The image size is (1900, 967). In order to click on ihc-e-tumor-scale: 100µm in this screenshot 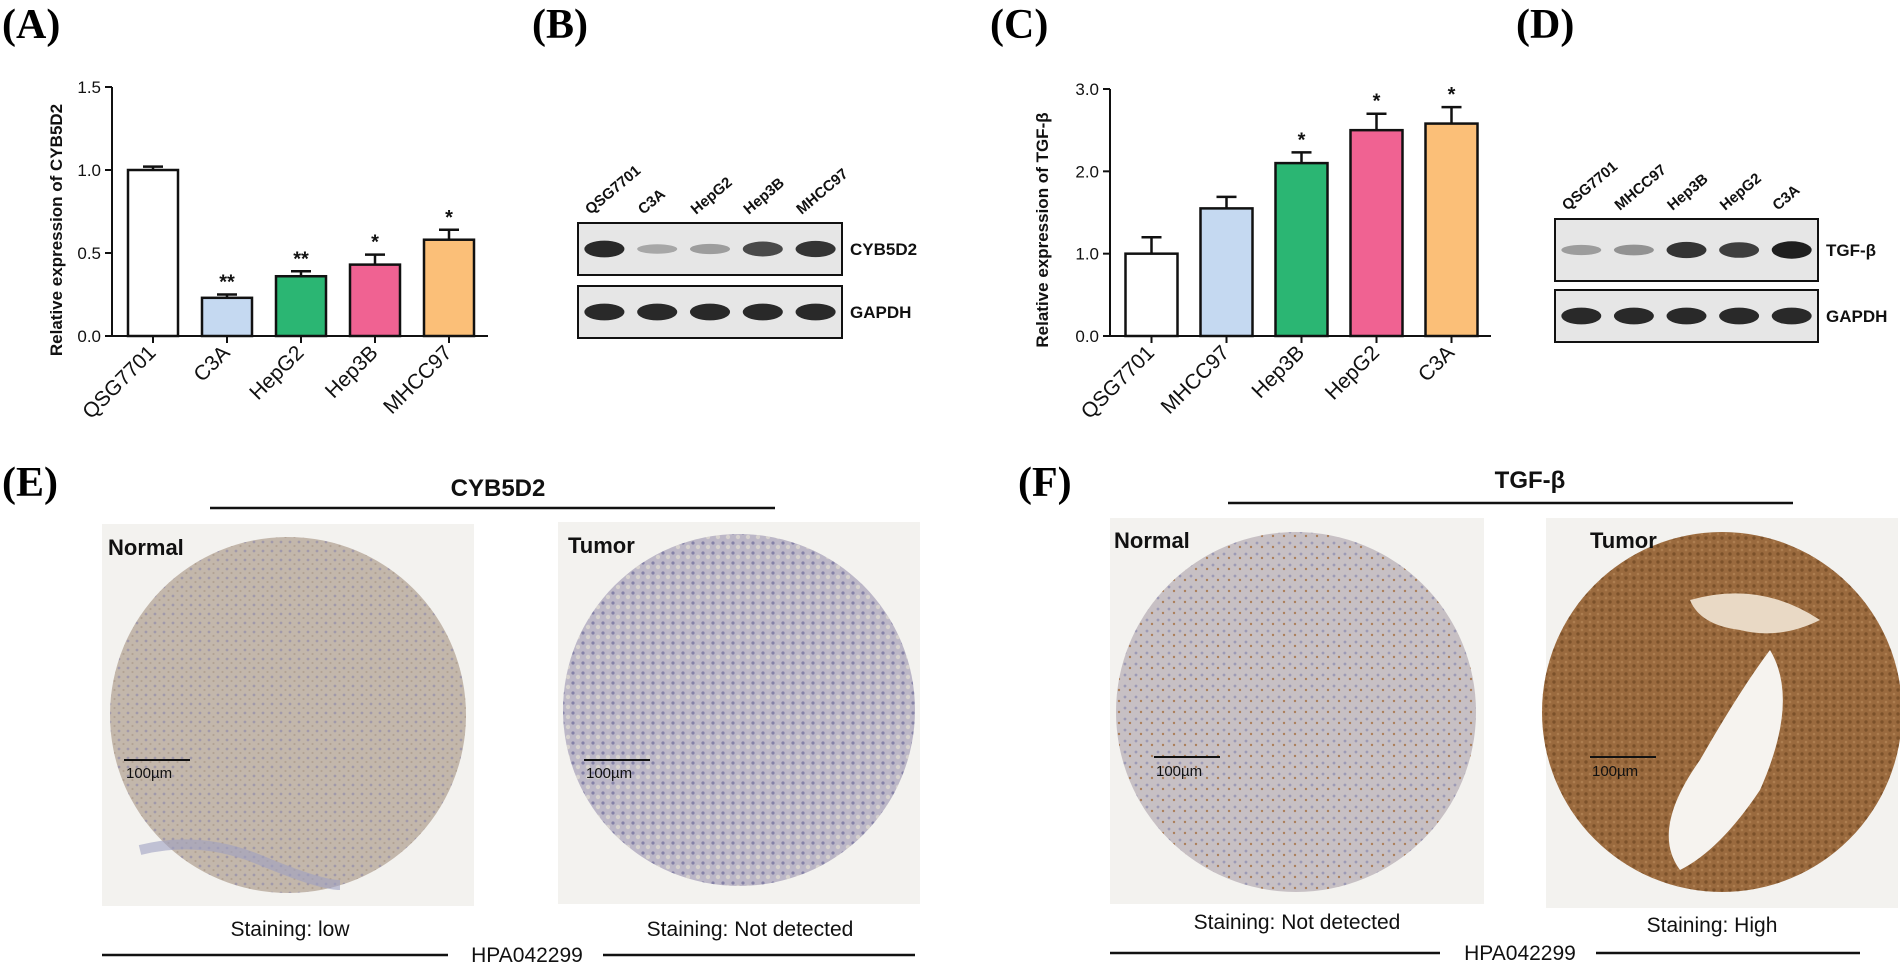, I will do `click(609, 773)`.